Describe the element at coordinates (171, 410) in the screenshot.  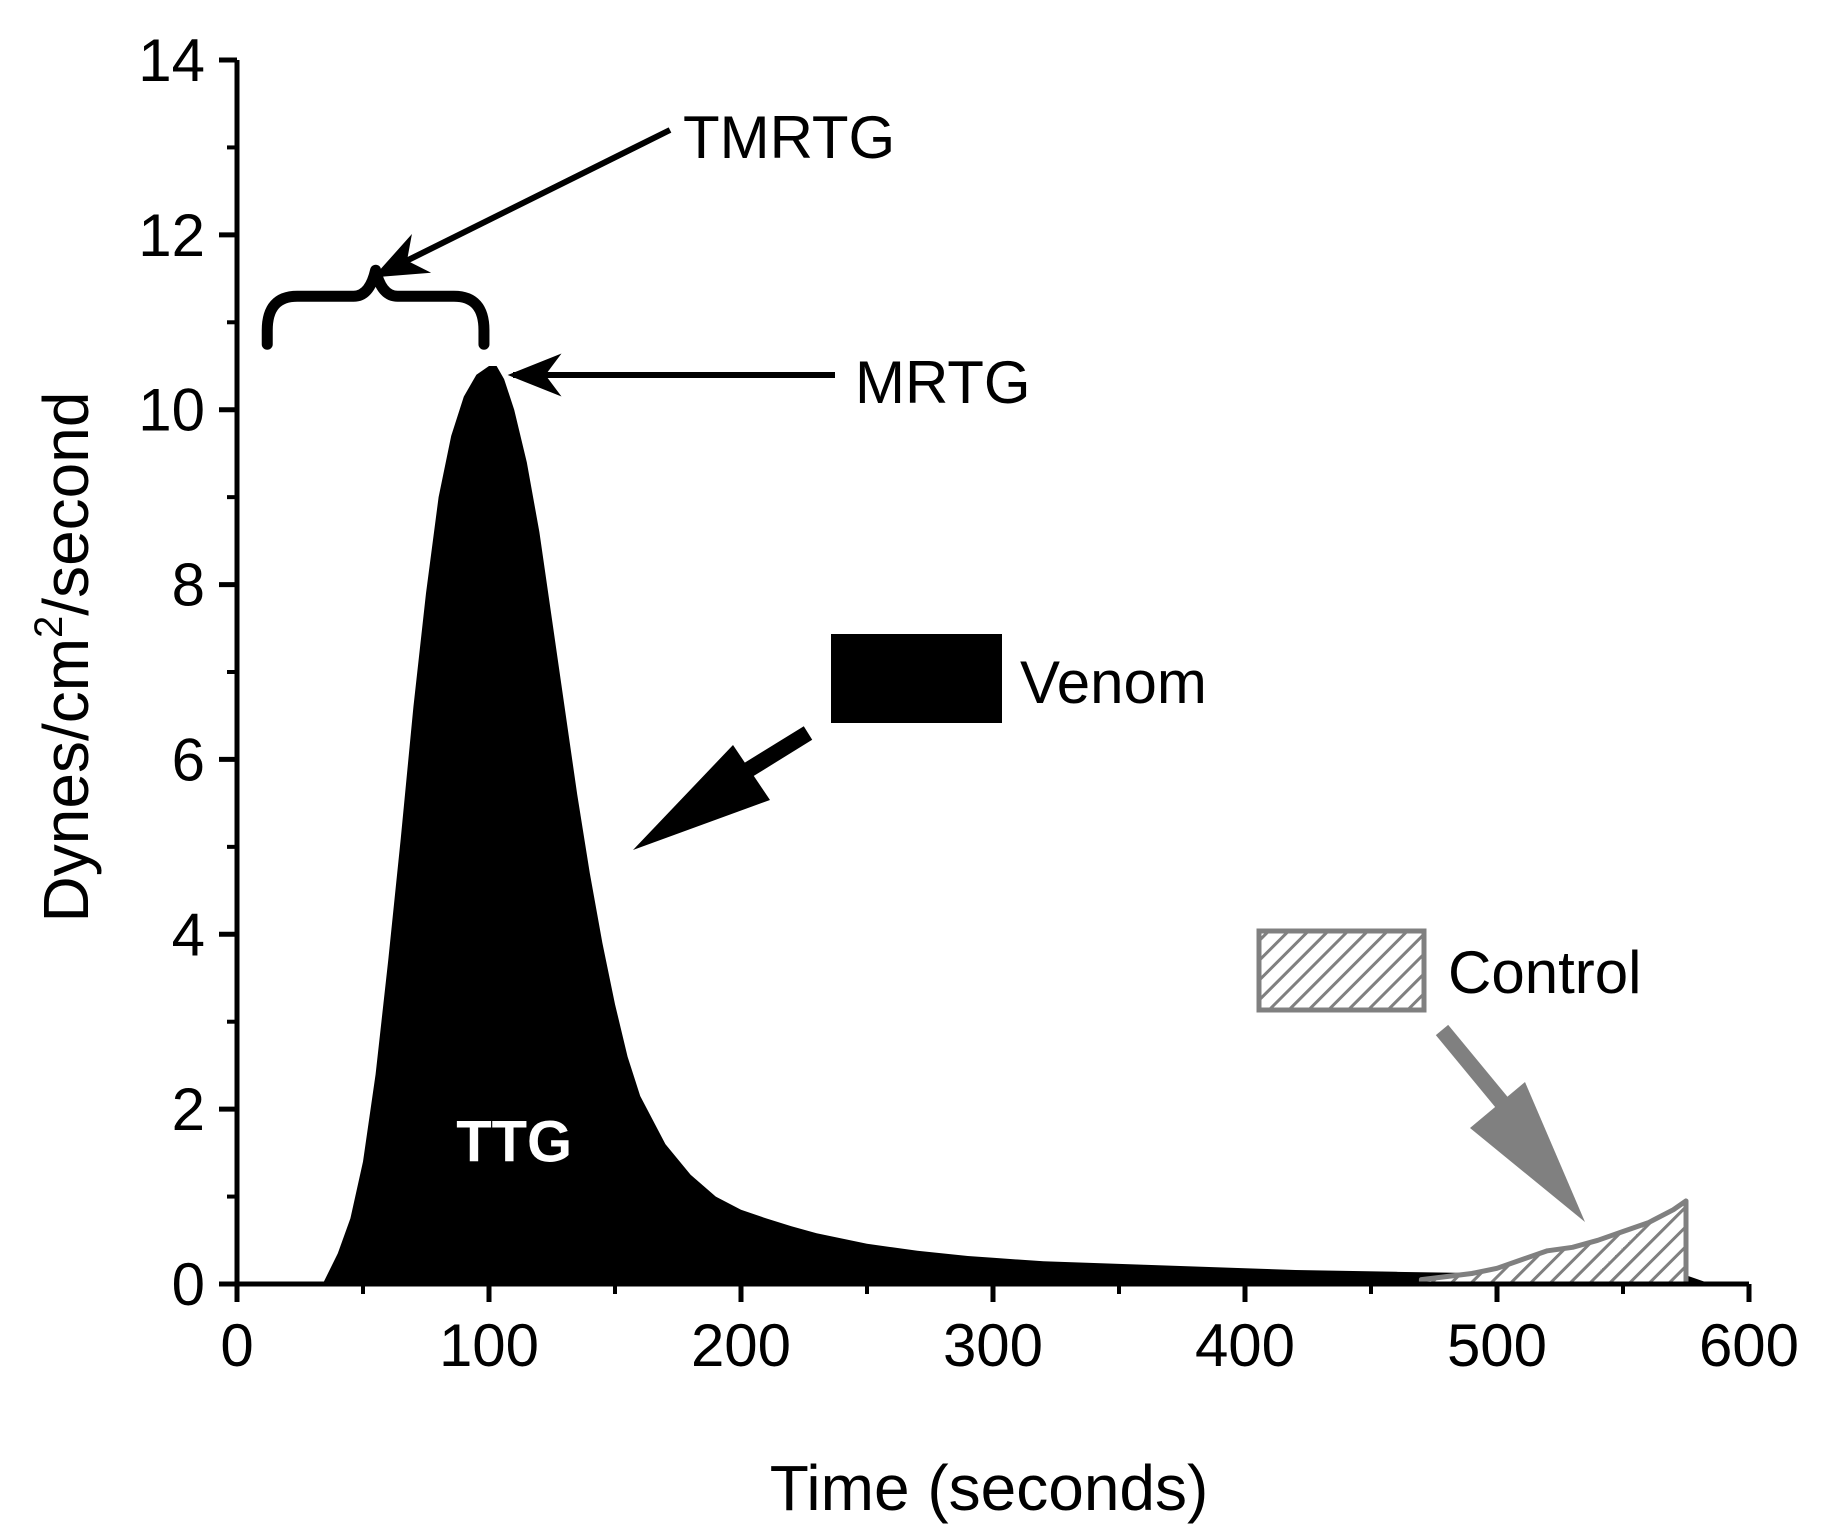
I see `y-tick-label: 10` at that location.